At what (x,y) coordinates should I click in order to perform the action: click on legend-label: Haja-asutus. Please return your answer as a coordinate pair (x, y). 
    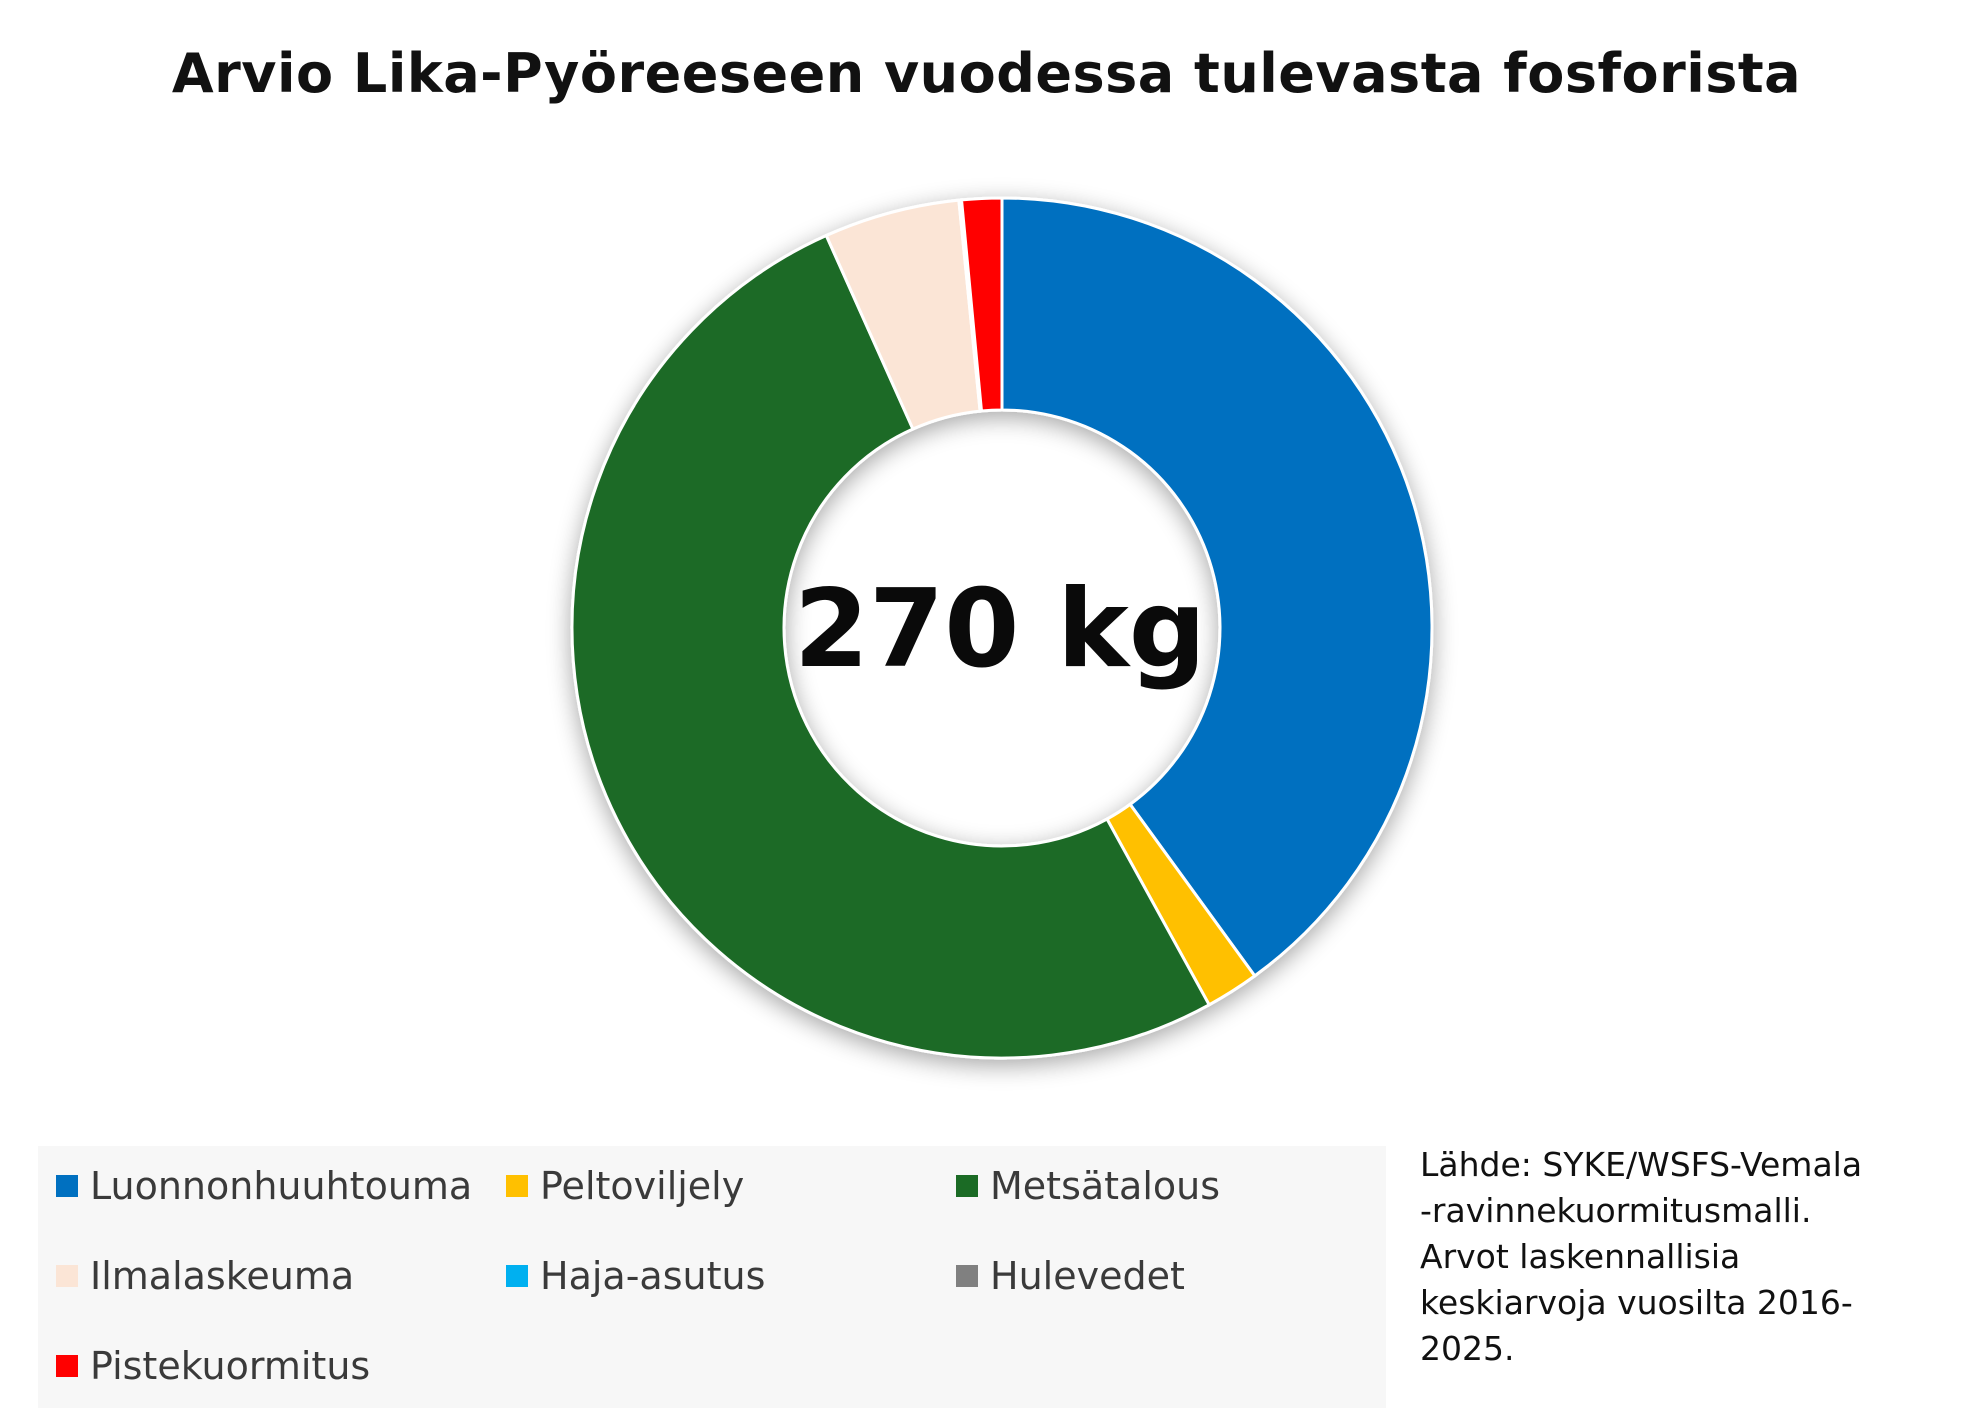
    Looking at the image, I should click on (653, 1276).